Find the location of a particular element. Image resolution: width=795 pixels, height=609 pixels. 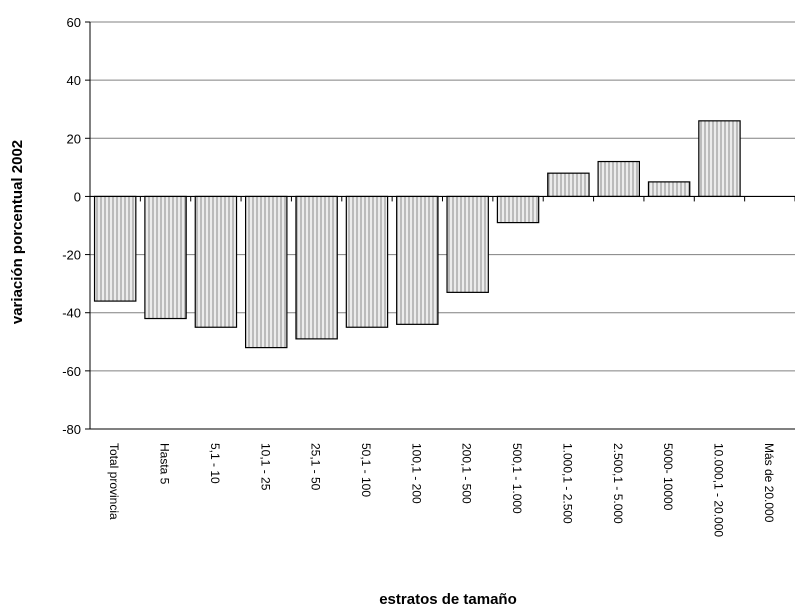

x-tick-label: Hasta 5 is located at coordinates (165, 464).